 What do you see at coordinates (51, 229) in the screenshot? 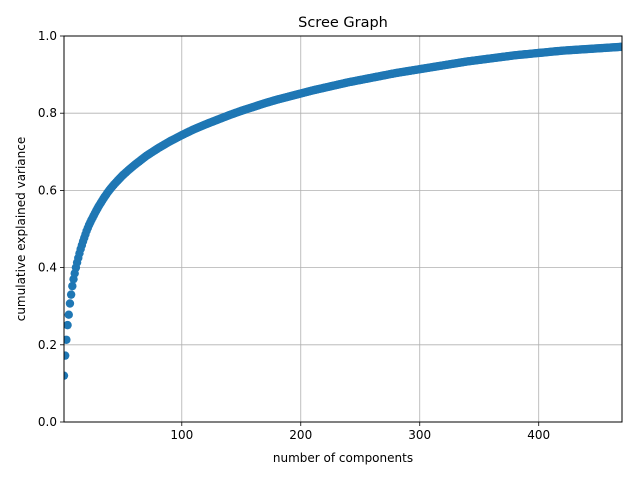
I see `y-axis-ticks: 0.0 0.2 0.4 0.6 0.8 1.0` at bounding box center [51, 229].